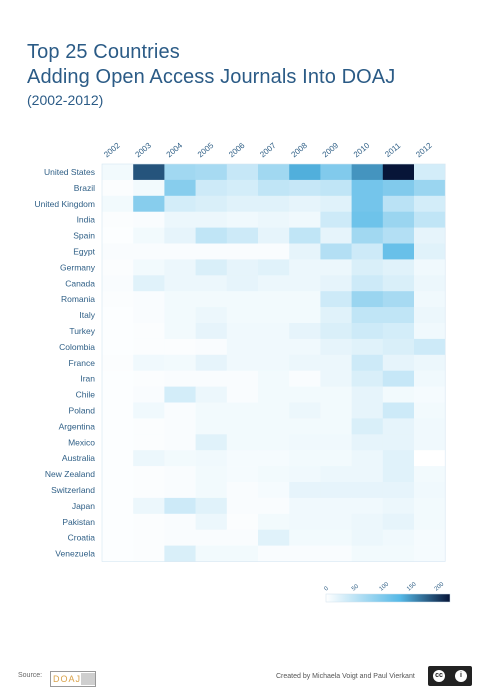 This screenshot has width=495, height=700. I want to click on country-label: Canada, so click(80, 283).